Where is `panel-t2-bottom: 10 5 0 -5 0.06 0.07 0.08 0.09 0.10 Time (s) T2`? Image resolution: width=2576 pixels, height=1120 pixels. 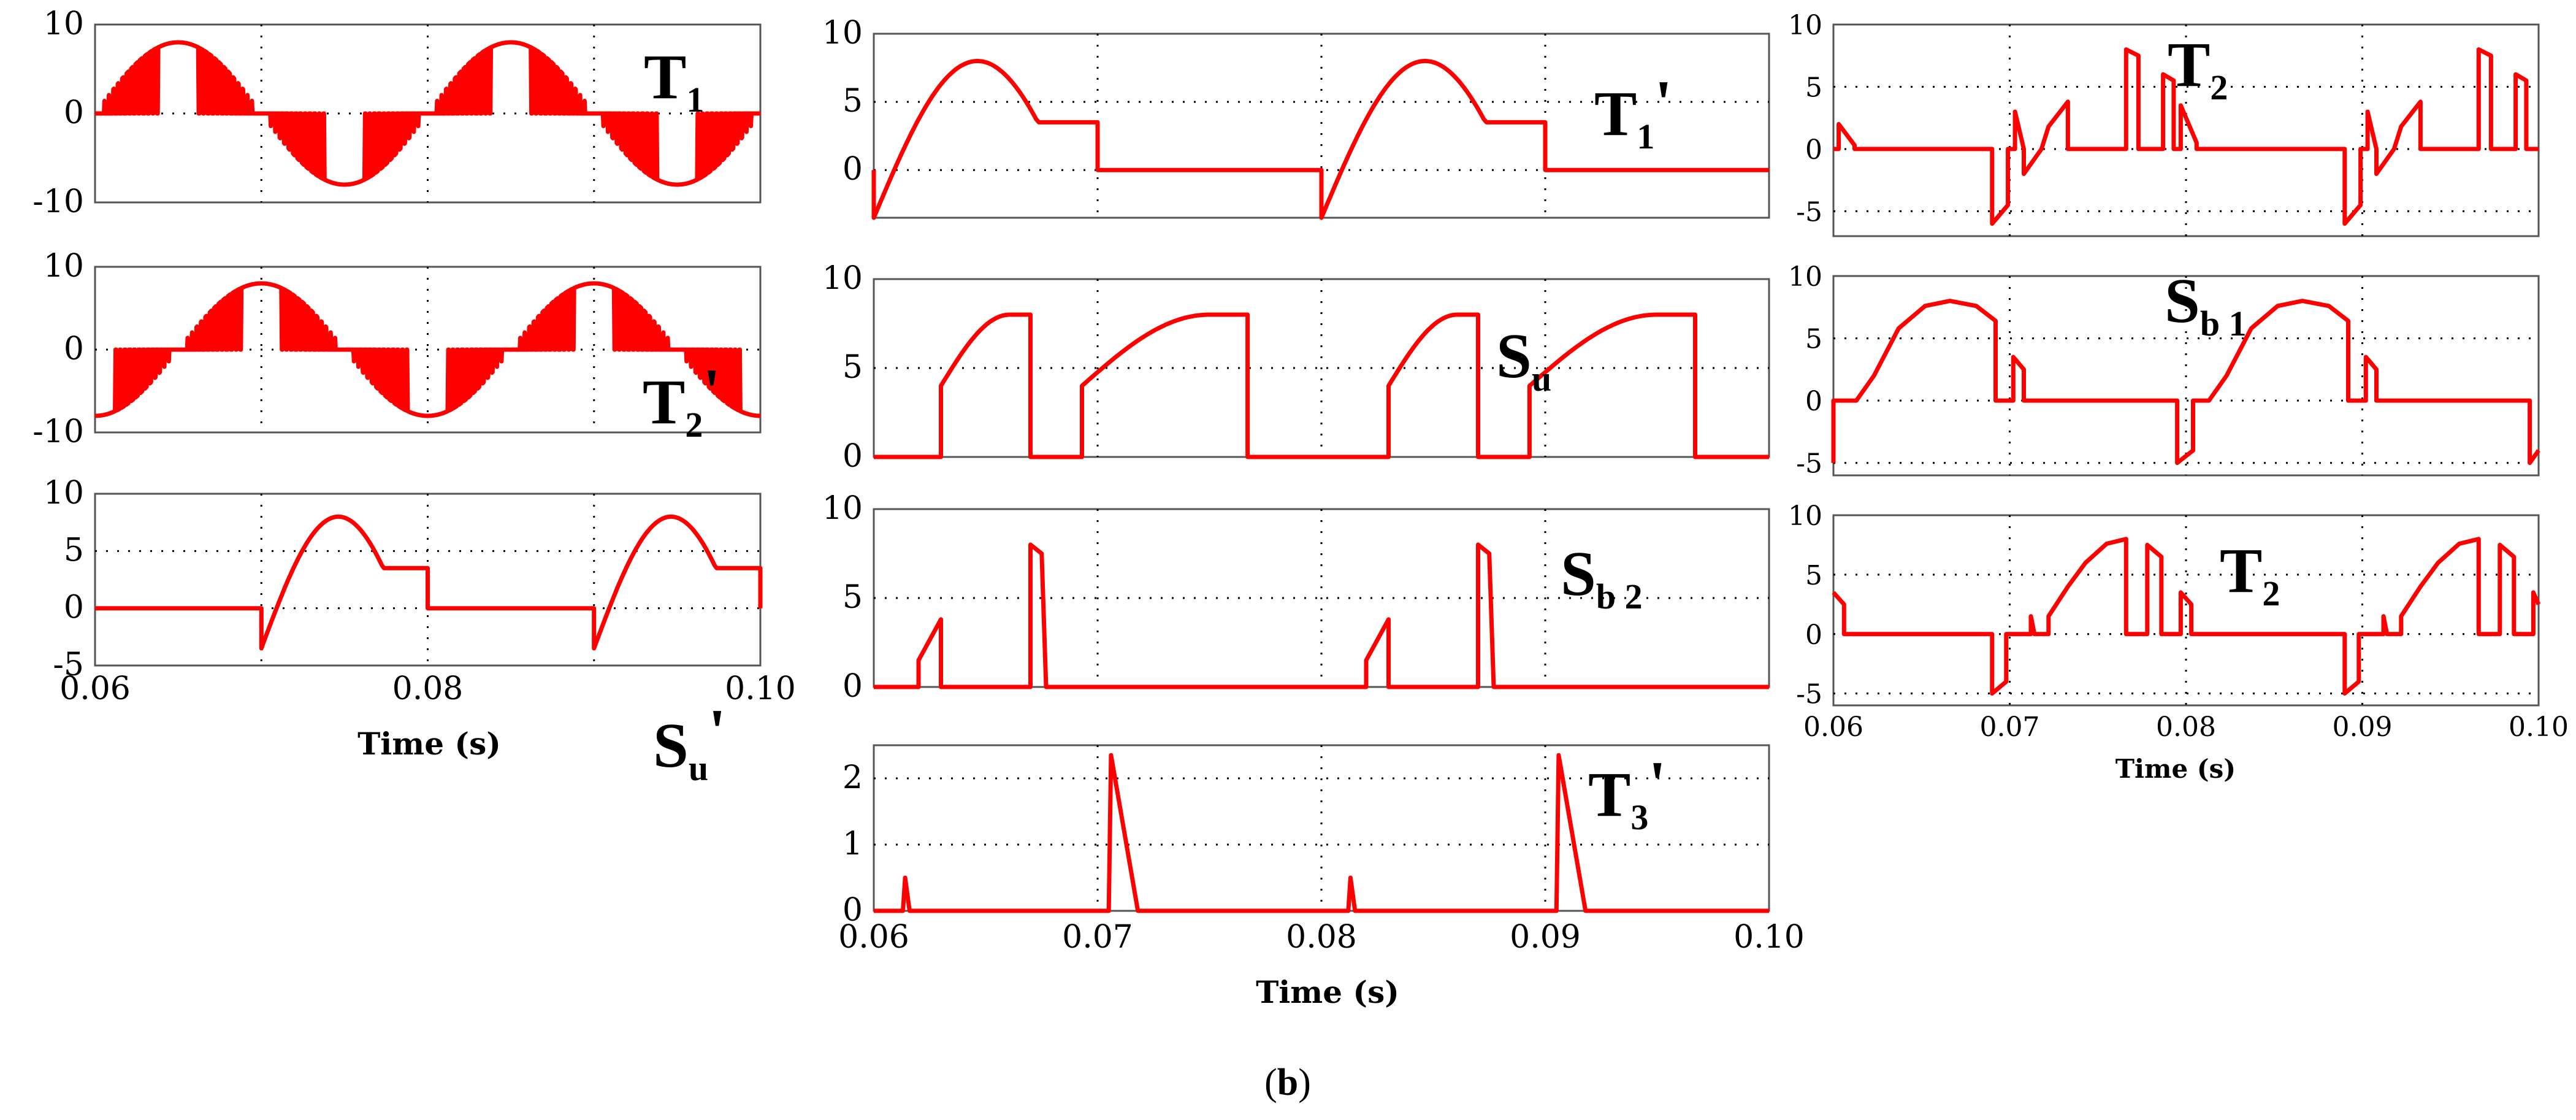 panel-t2-bottom: 10 5 0 -5 0.06 0.07 0.08 0.09 0.10 Time (s) T2 is located at coordinates (2178, 642).